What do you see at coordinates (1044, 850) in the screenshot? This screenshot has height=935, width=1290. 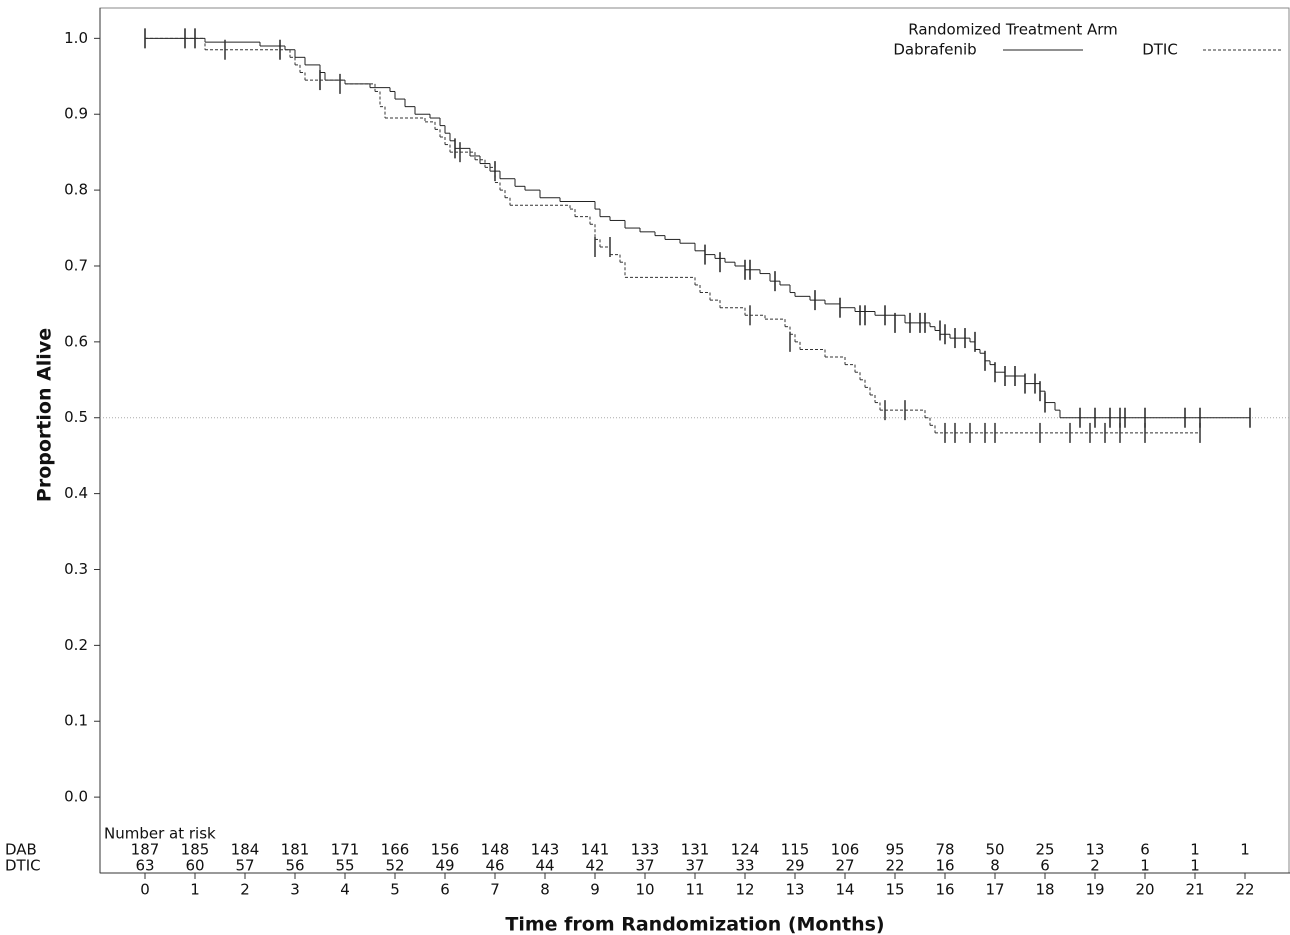 I see `risk-count: 25` at bounding box center [1044, 850].